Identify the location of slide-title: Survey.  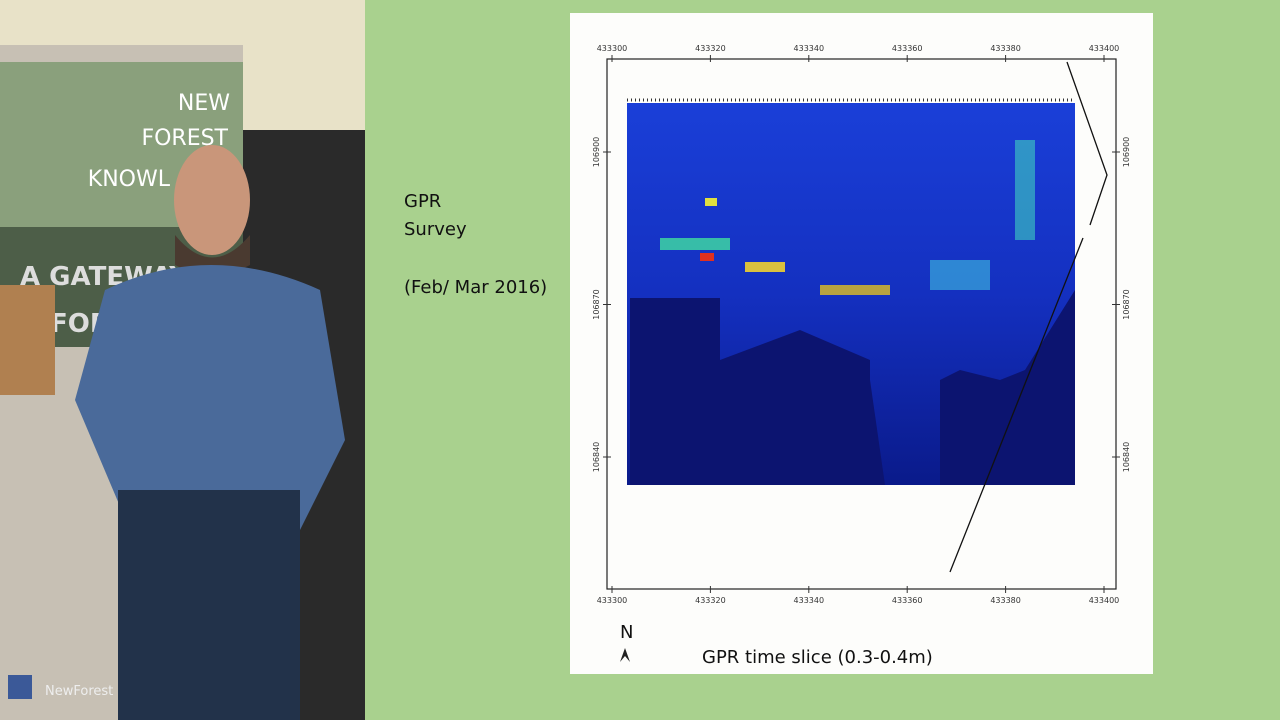
(435, 229).